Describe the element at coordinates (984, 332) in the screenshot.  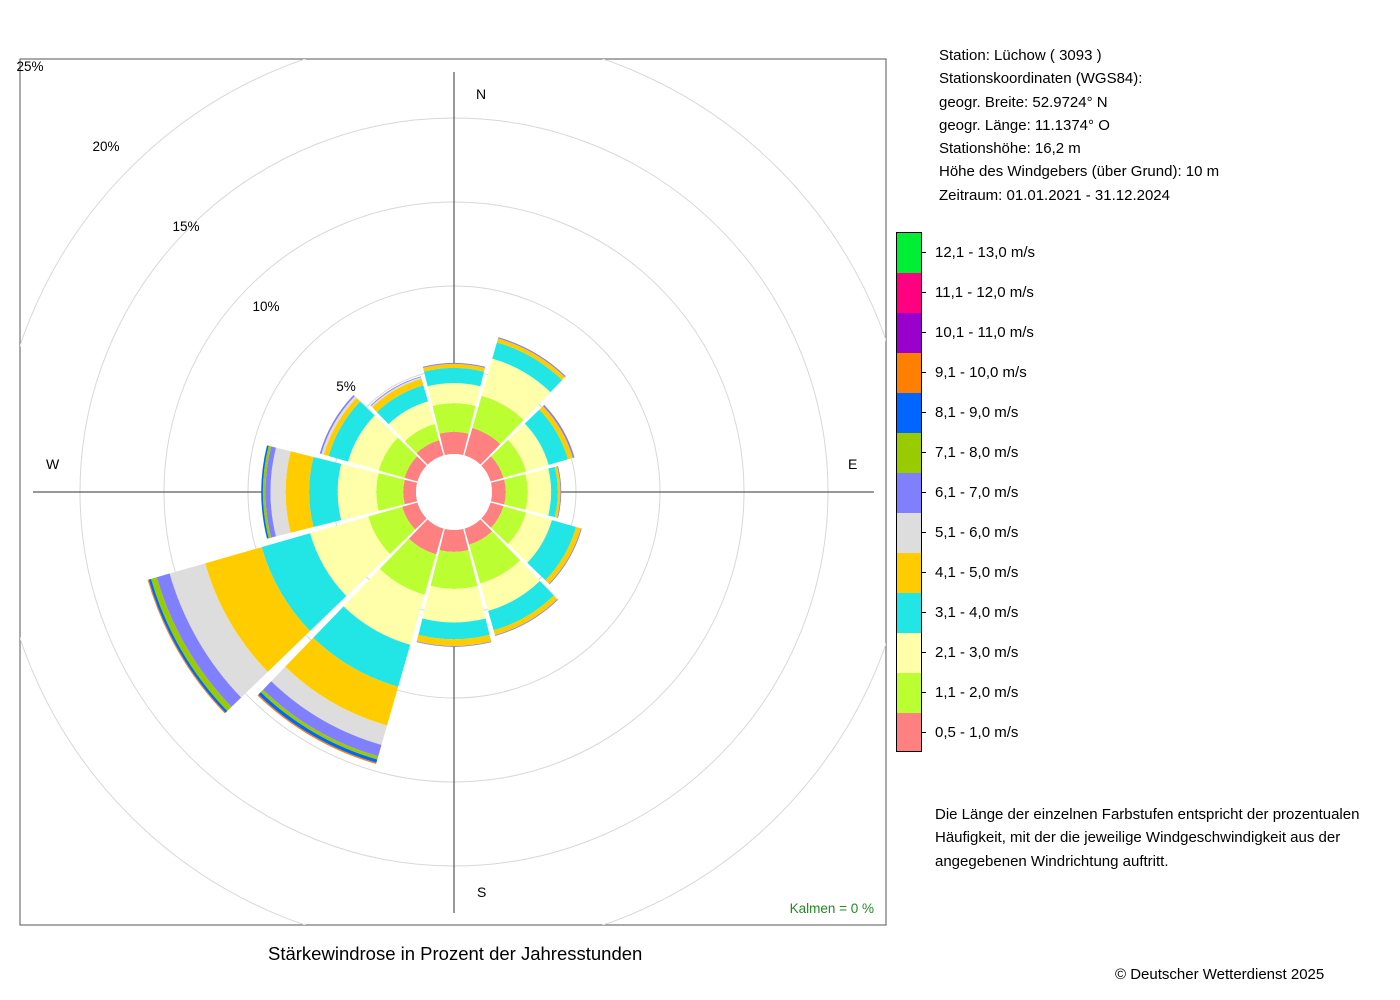
I see `legend-label: 10,1 - 11,0 m/s` at that location.